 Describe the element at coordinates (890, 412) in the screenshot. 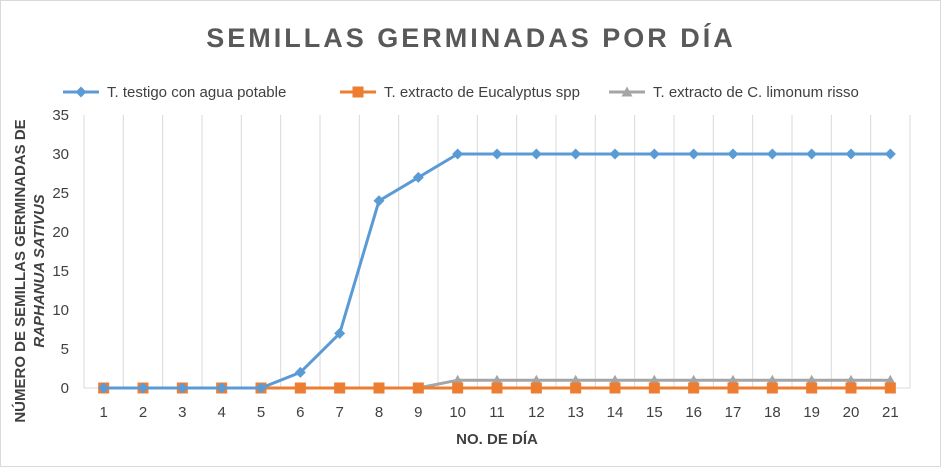

I see `x-tick-label: 21` at that location.